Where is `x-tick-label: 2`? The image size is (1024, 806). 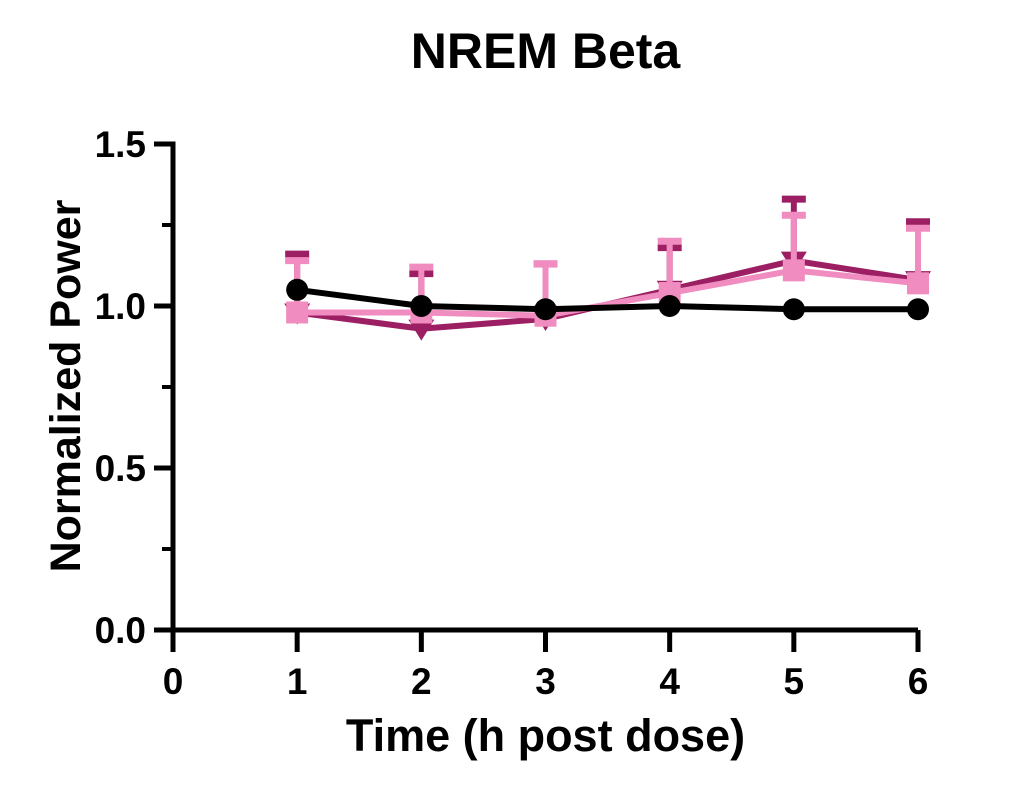 x-tick-label: 2 is located at coordinates (421, 681).